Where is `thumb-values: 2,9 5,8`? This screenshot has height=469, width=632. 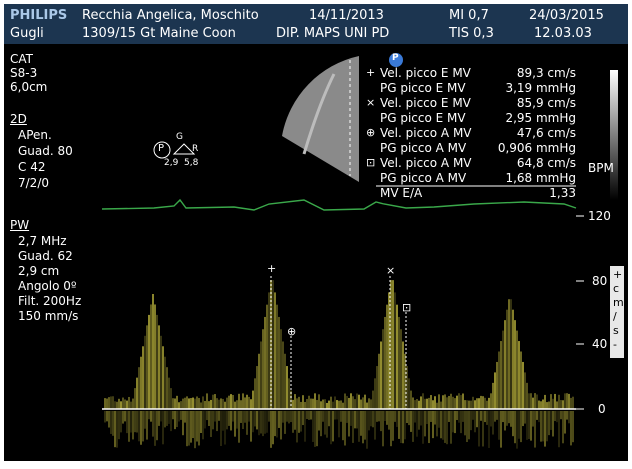 thumb-values: 2,9 5,8 is located at coordinates (181, 163).